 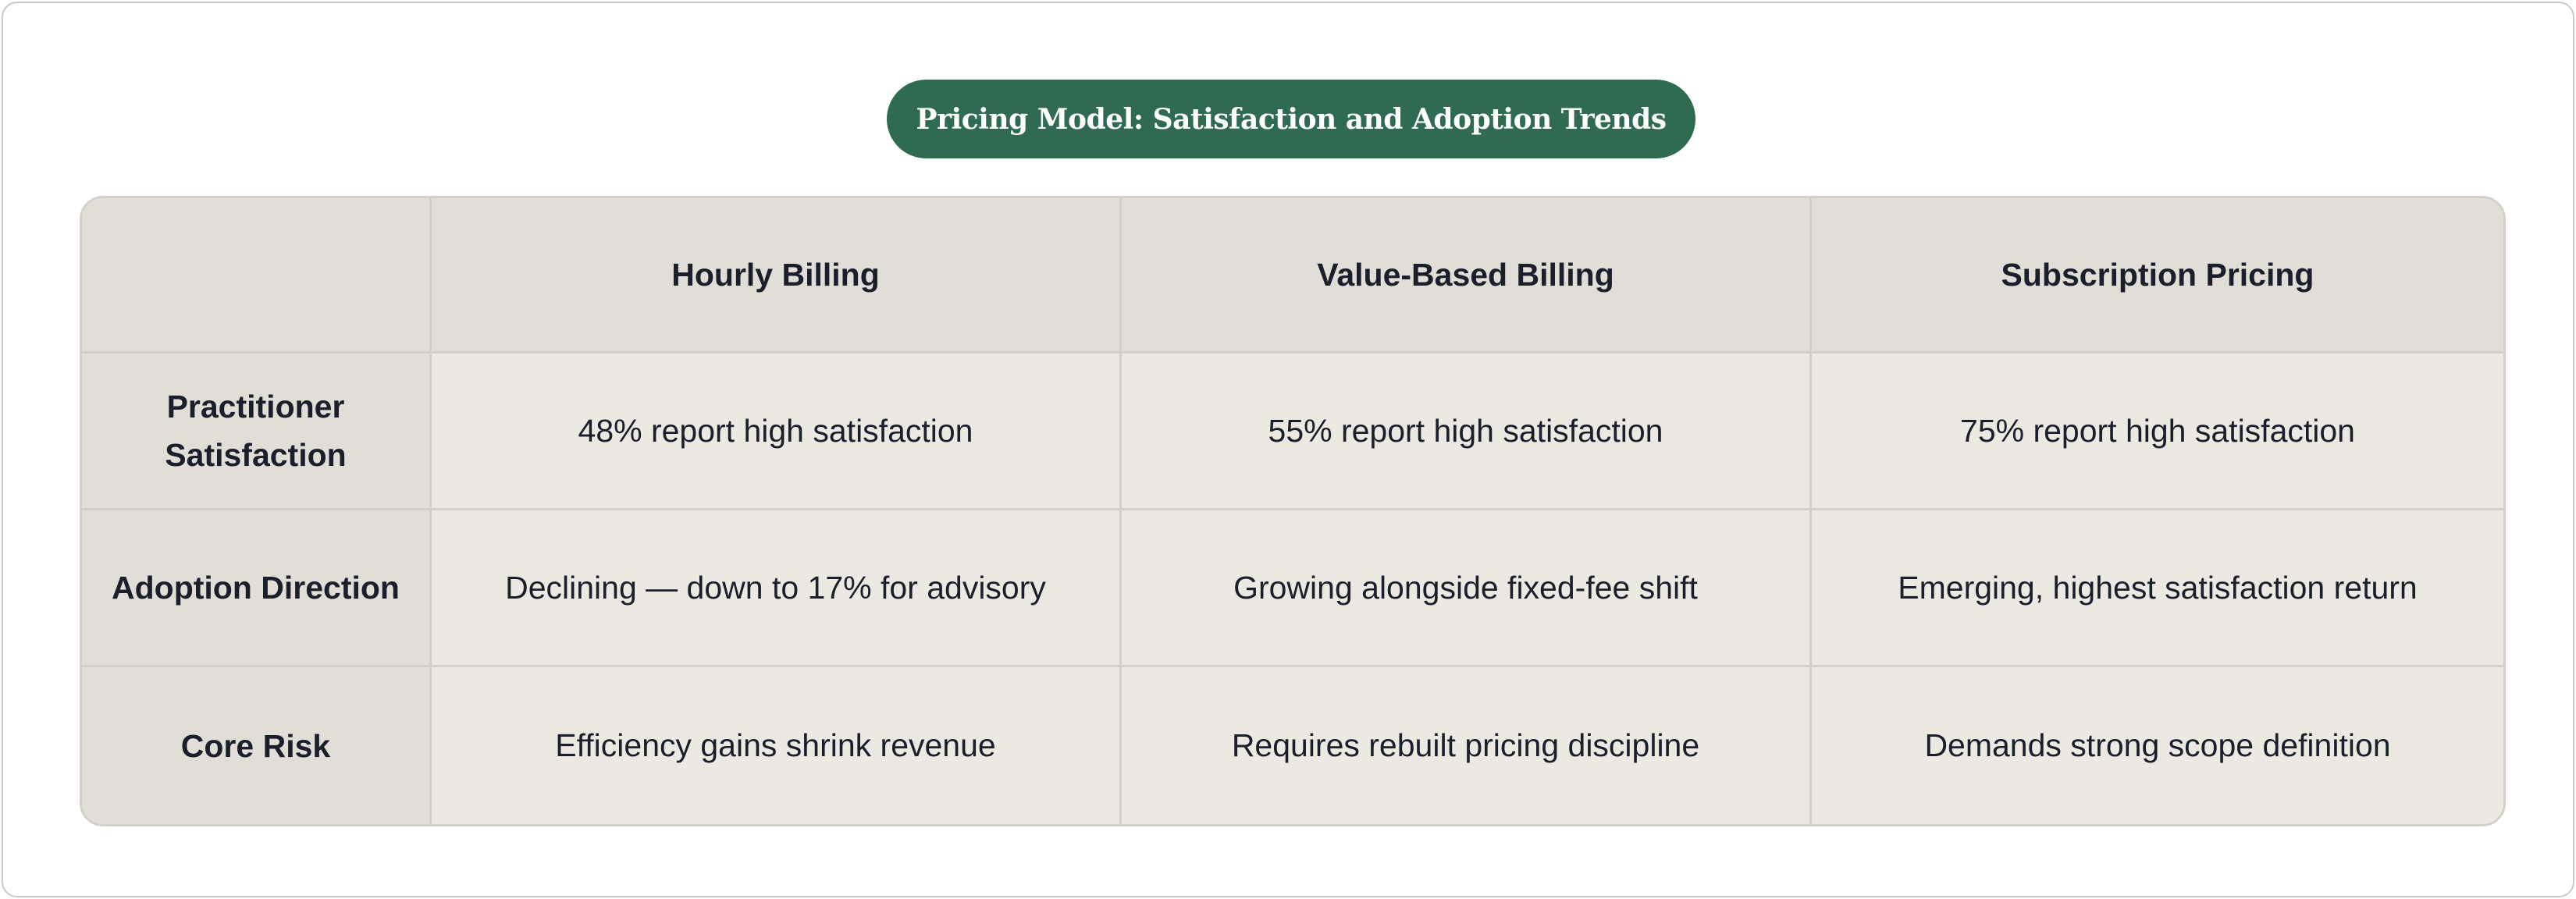 What do you see at coordinates (777, 588) in the screenshot?
I see `table-cell: Declining — down to 17% for advisory` at bounding box center [777, 588].